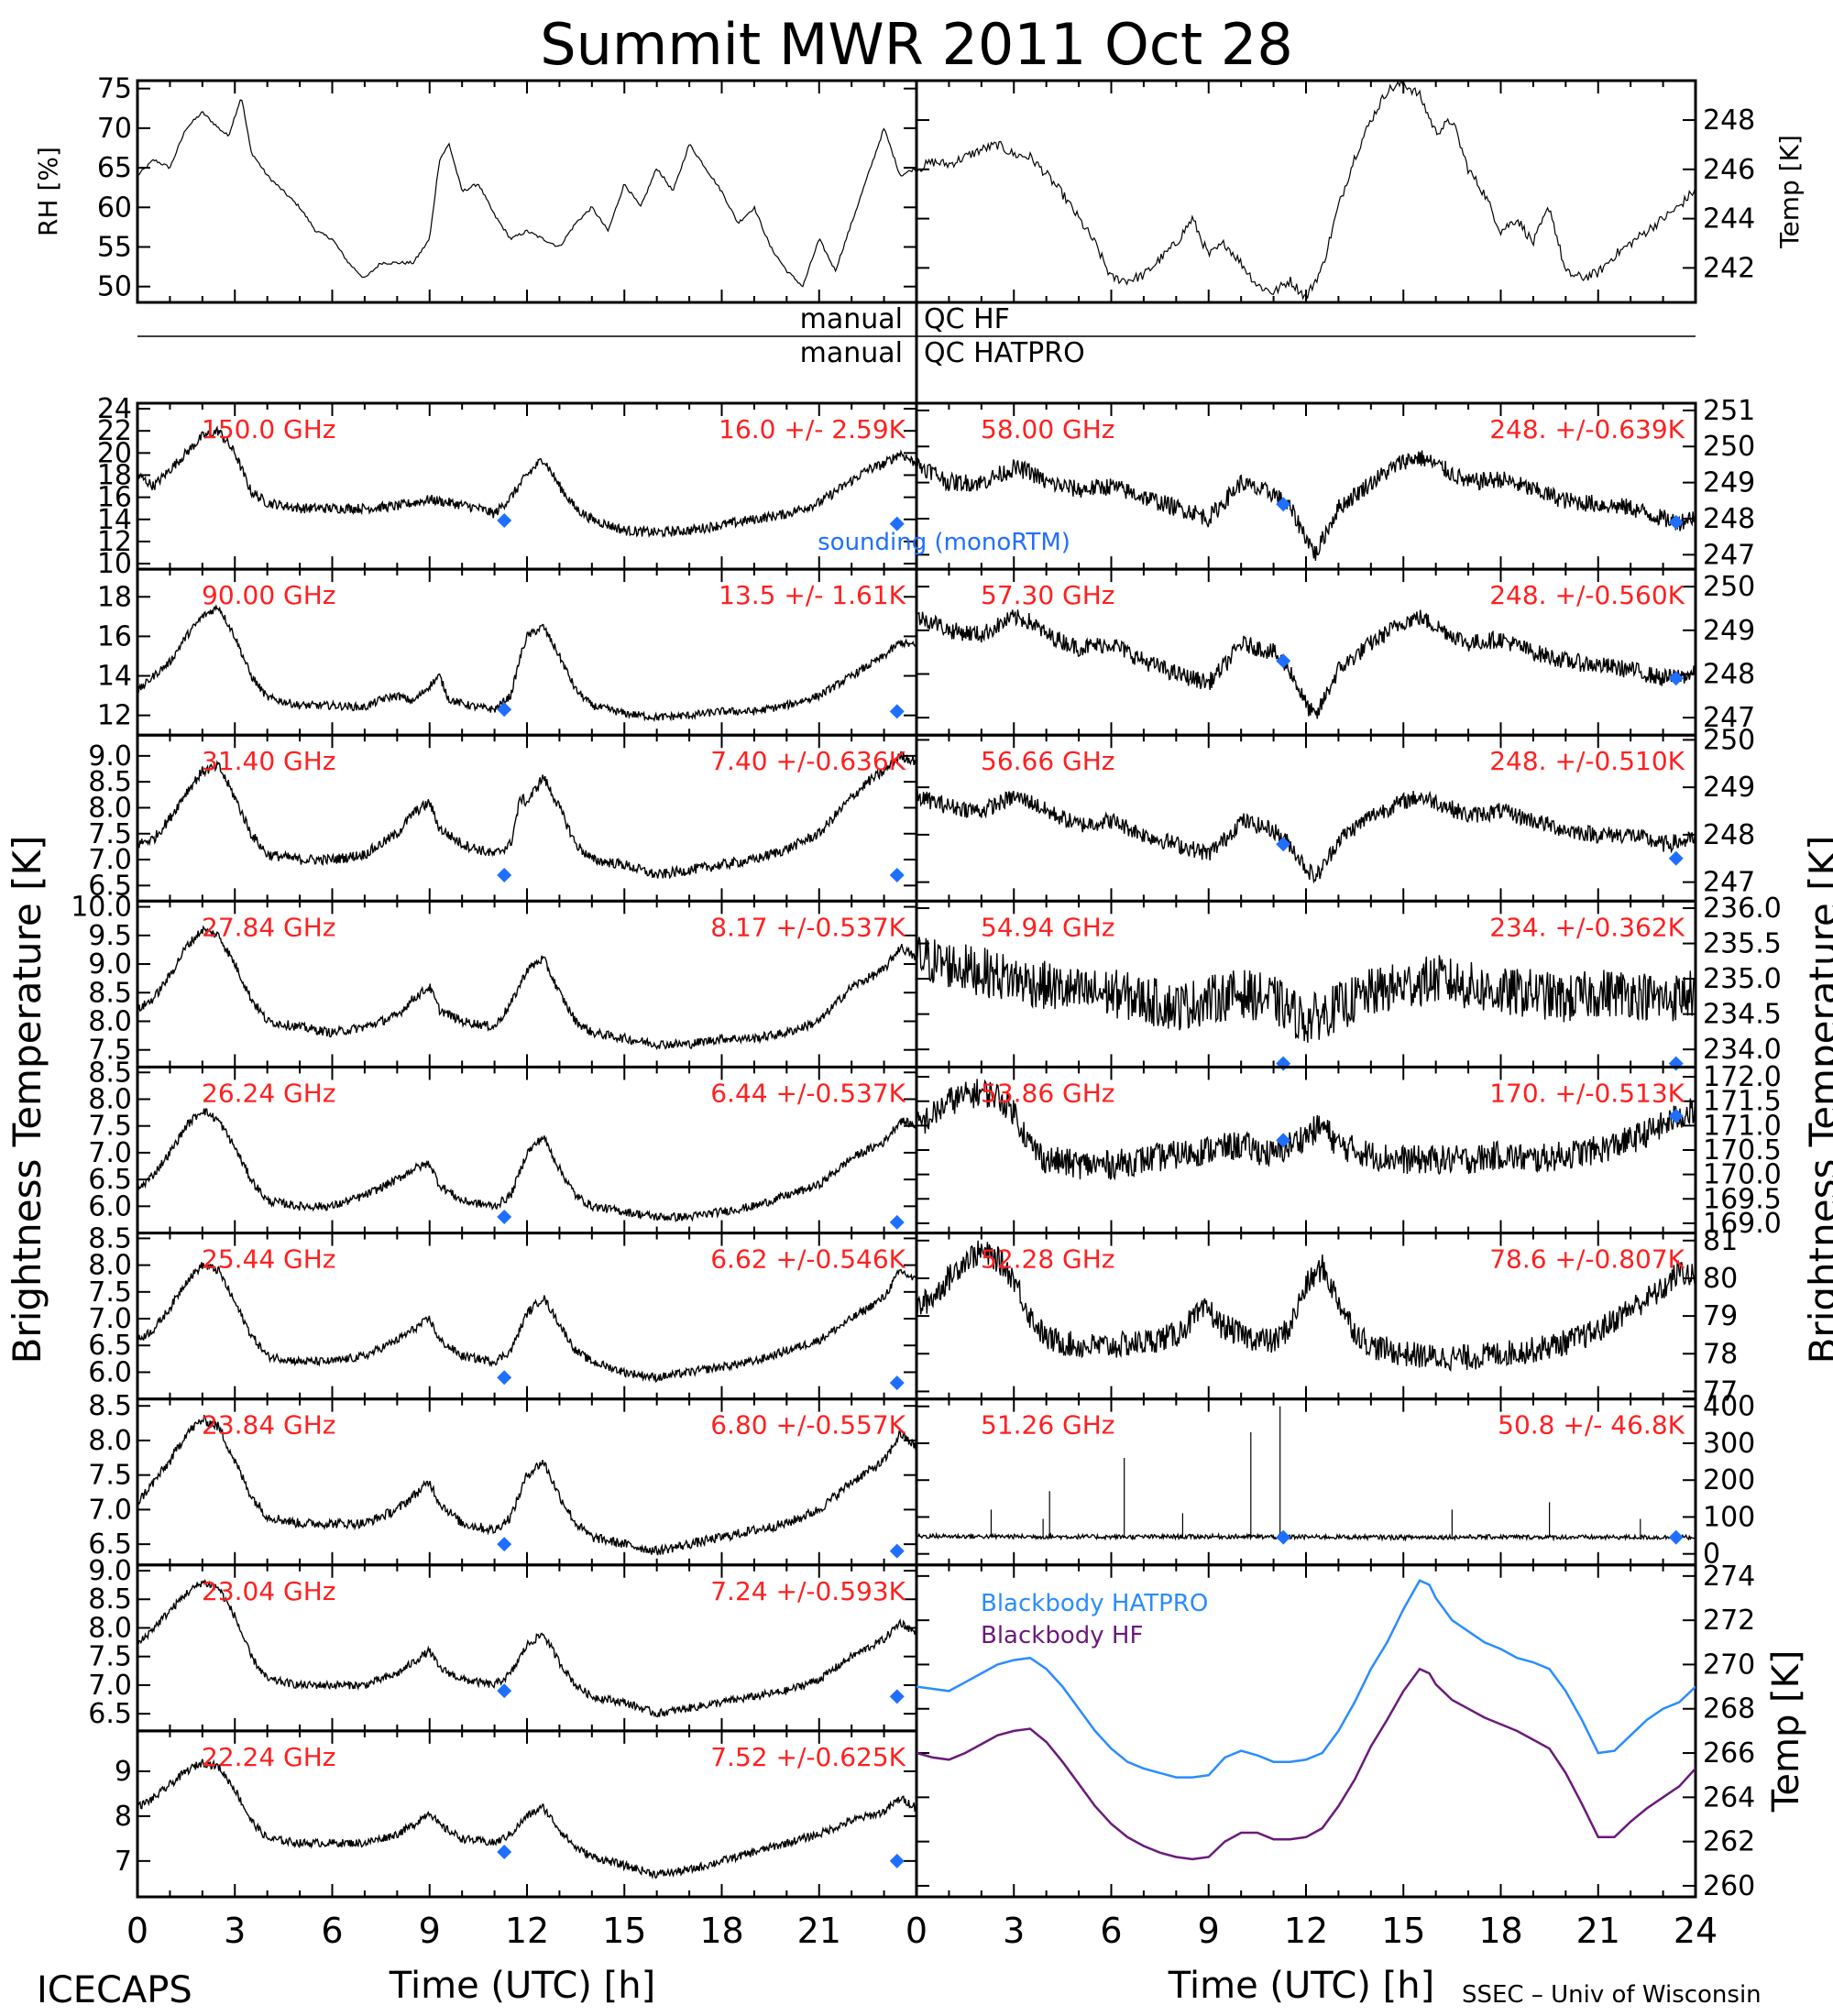 This screenshot has height=2016, width=1833. I want to click on x-tick-label: 9, so click(1209, 1931).